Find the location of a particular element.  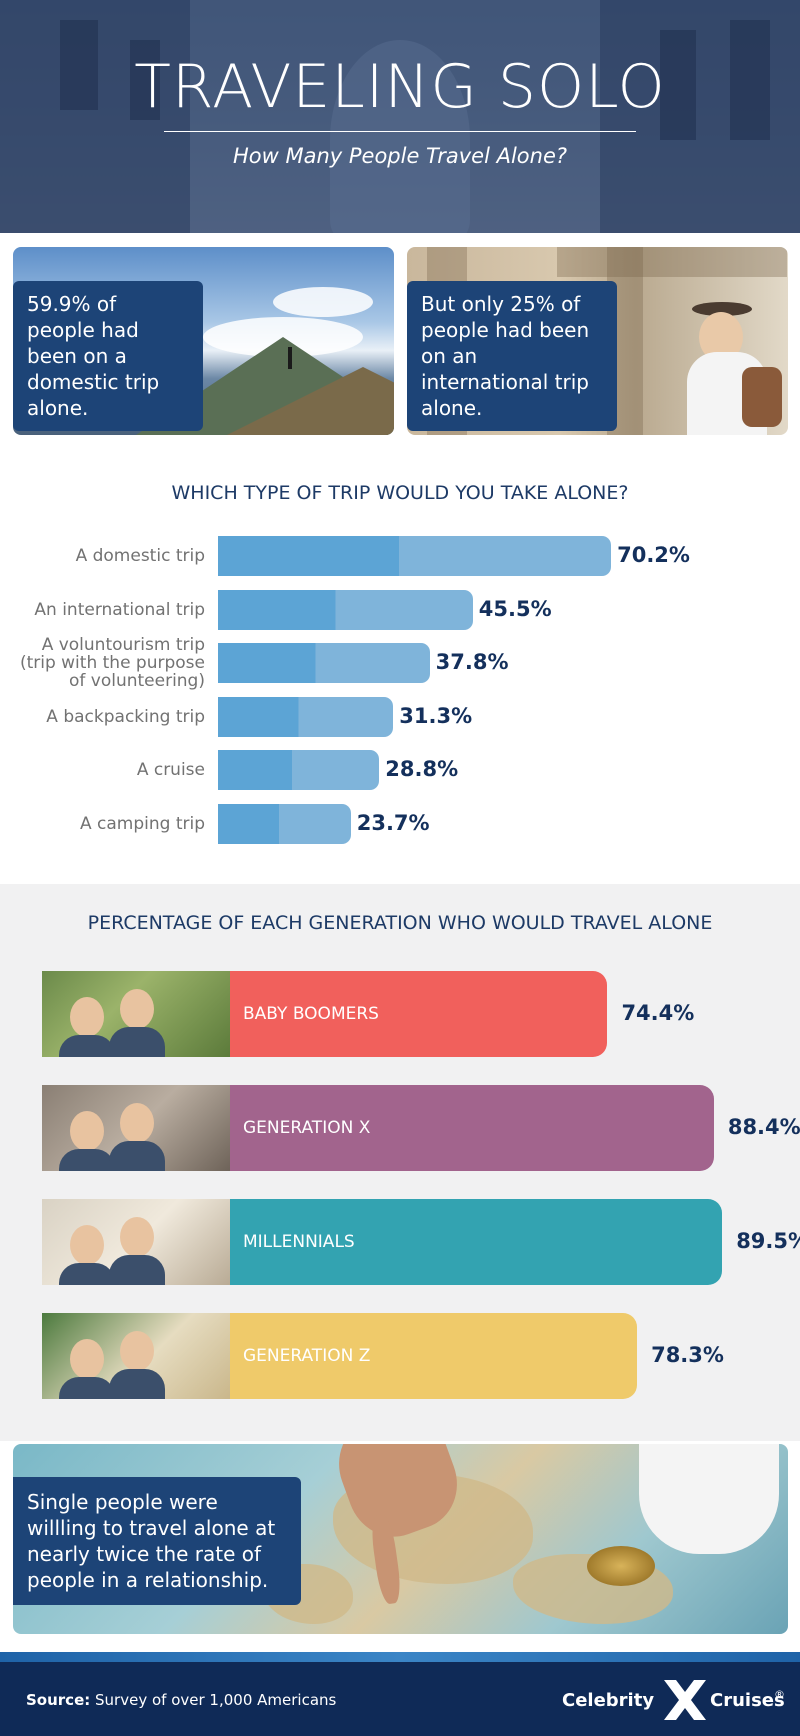

generation-bar: BABY BOOMERS is located at coordinates (419, 1014).